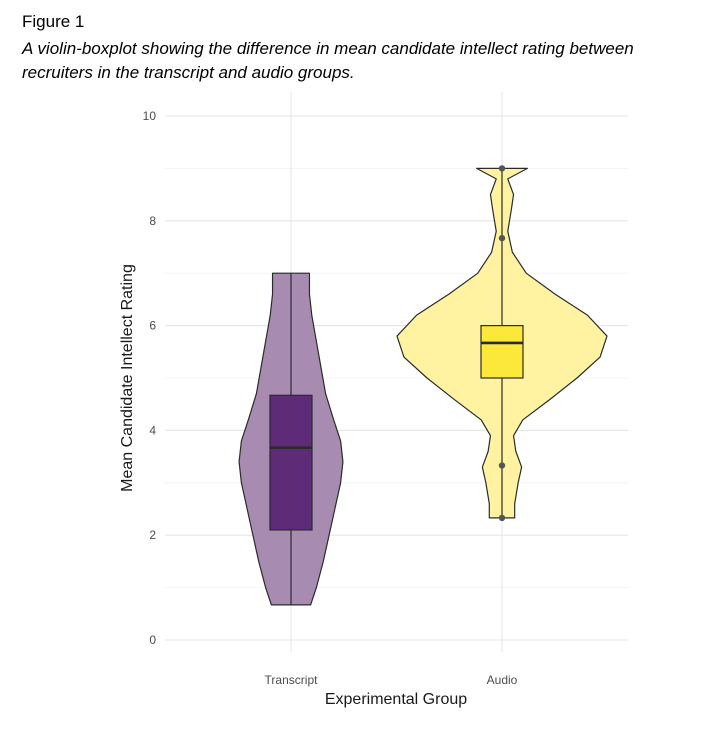 This screenshot has width=704, height=730. I want to click on y-tick-label: 6, so click(152, 326).